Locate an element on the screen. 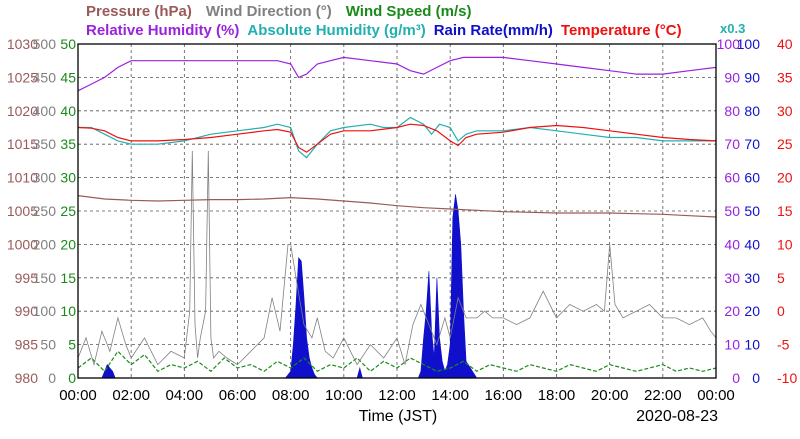 The height and width of the screenshot is (439, 800). y-tick-label-wind-direction: 50 is located at coordinates (48, 345).